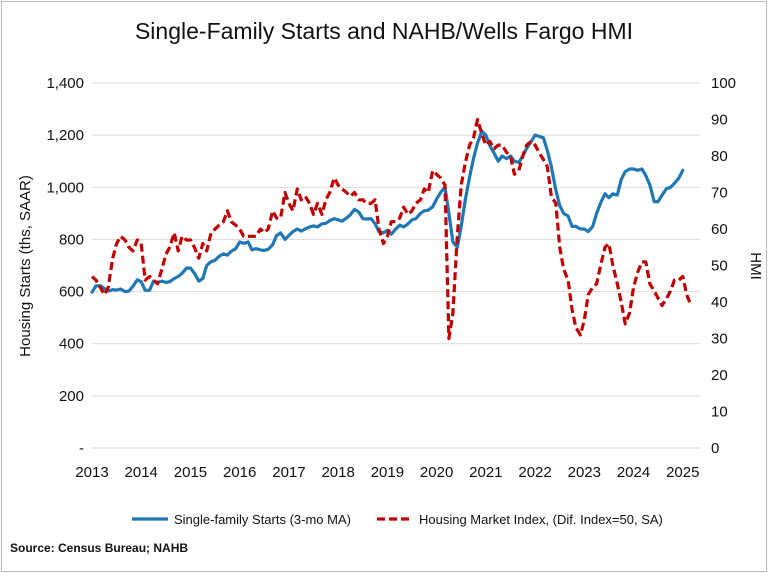 This screenshot has height=573, width=768. I want to click on x-tick-label: 2023, so click(584, 472).